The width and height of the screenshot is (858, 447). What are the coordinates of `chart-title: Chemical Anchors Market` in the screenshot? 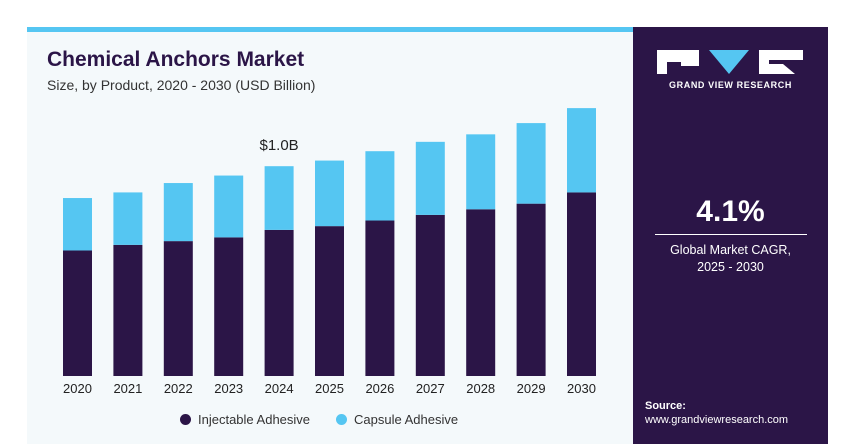 It's located at (176, 59).